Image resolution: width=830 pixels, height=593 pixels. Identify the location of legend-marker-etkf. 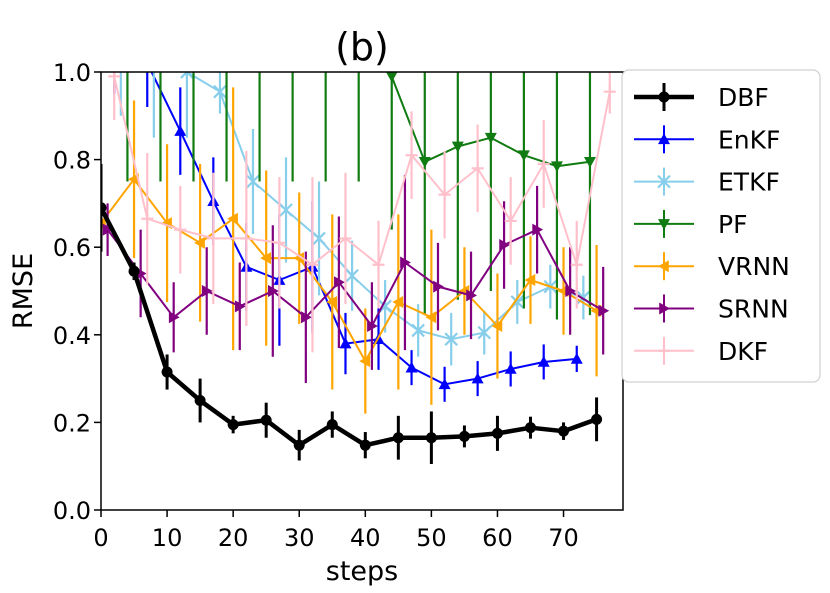
(664, 181).